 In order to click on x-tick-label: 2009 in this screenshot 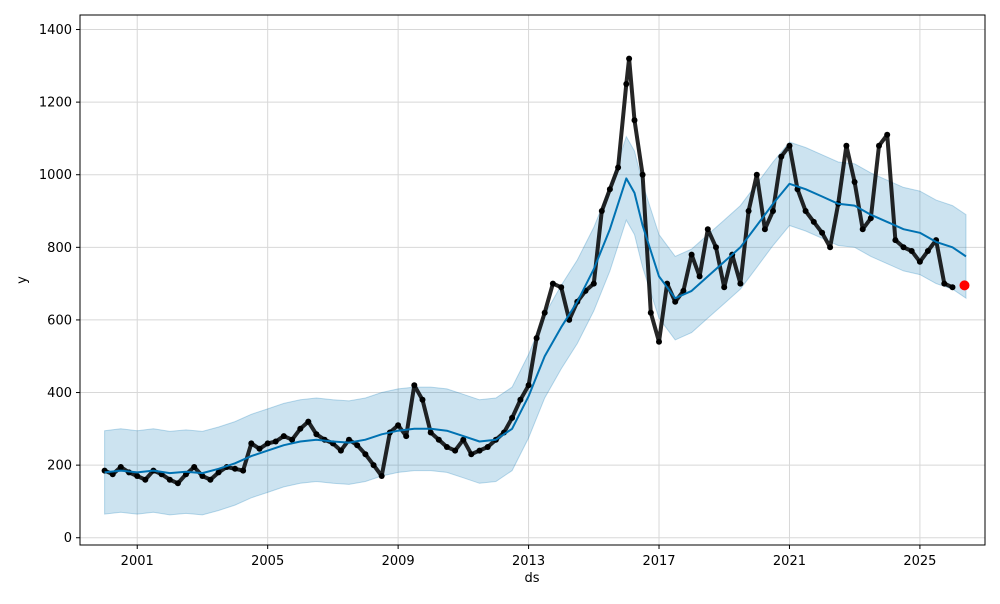, I will do `click(398, 561)`.